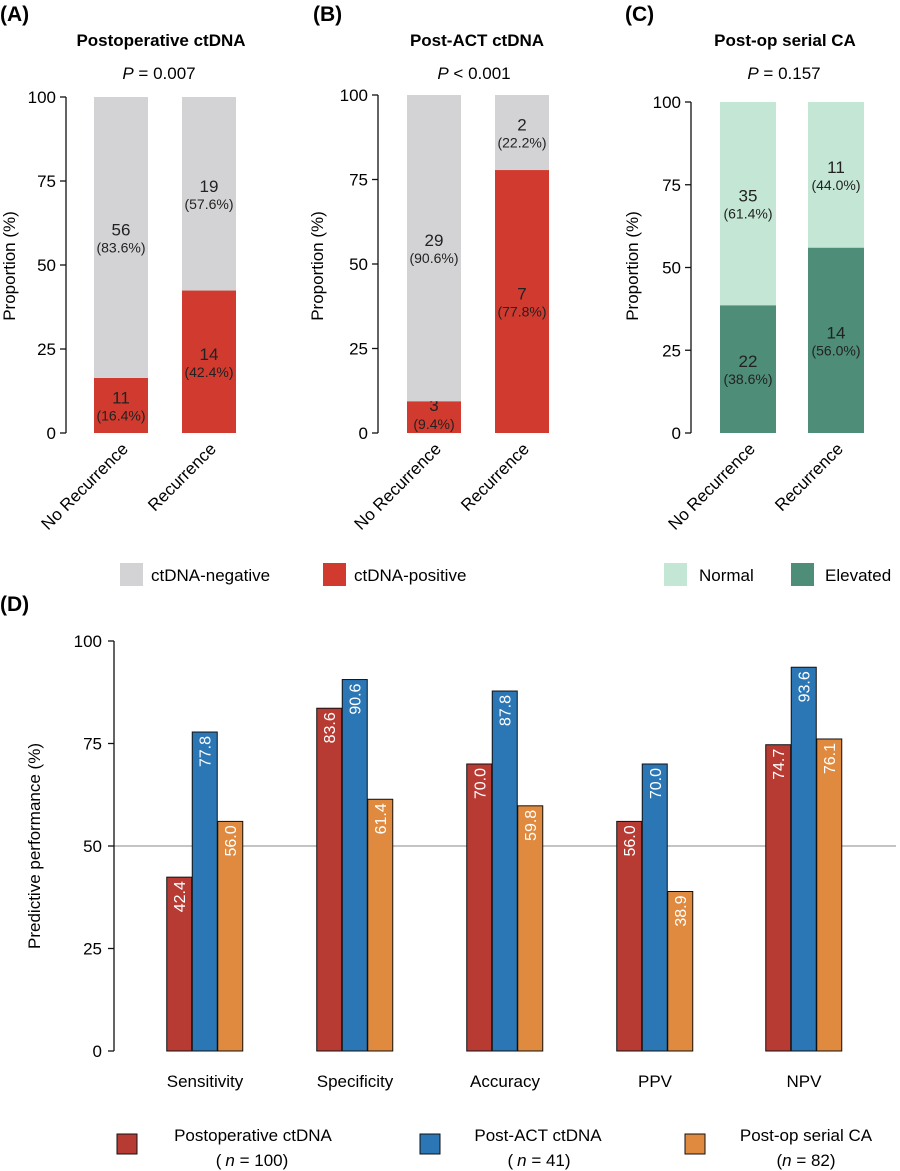 Image resolution: width=900 pixels, height=1171 pixels. What do you see at coordinates (354, 865) in the screenshot?
I see `bar-post-act-ctdna-specificity` at bounding box center [354, 865].